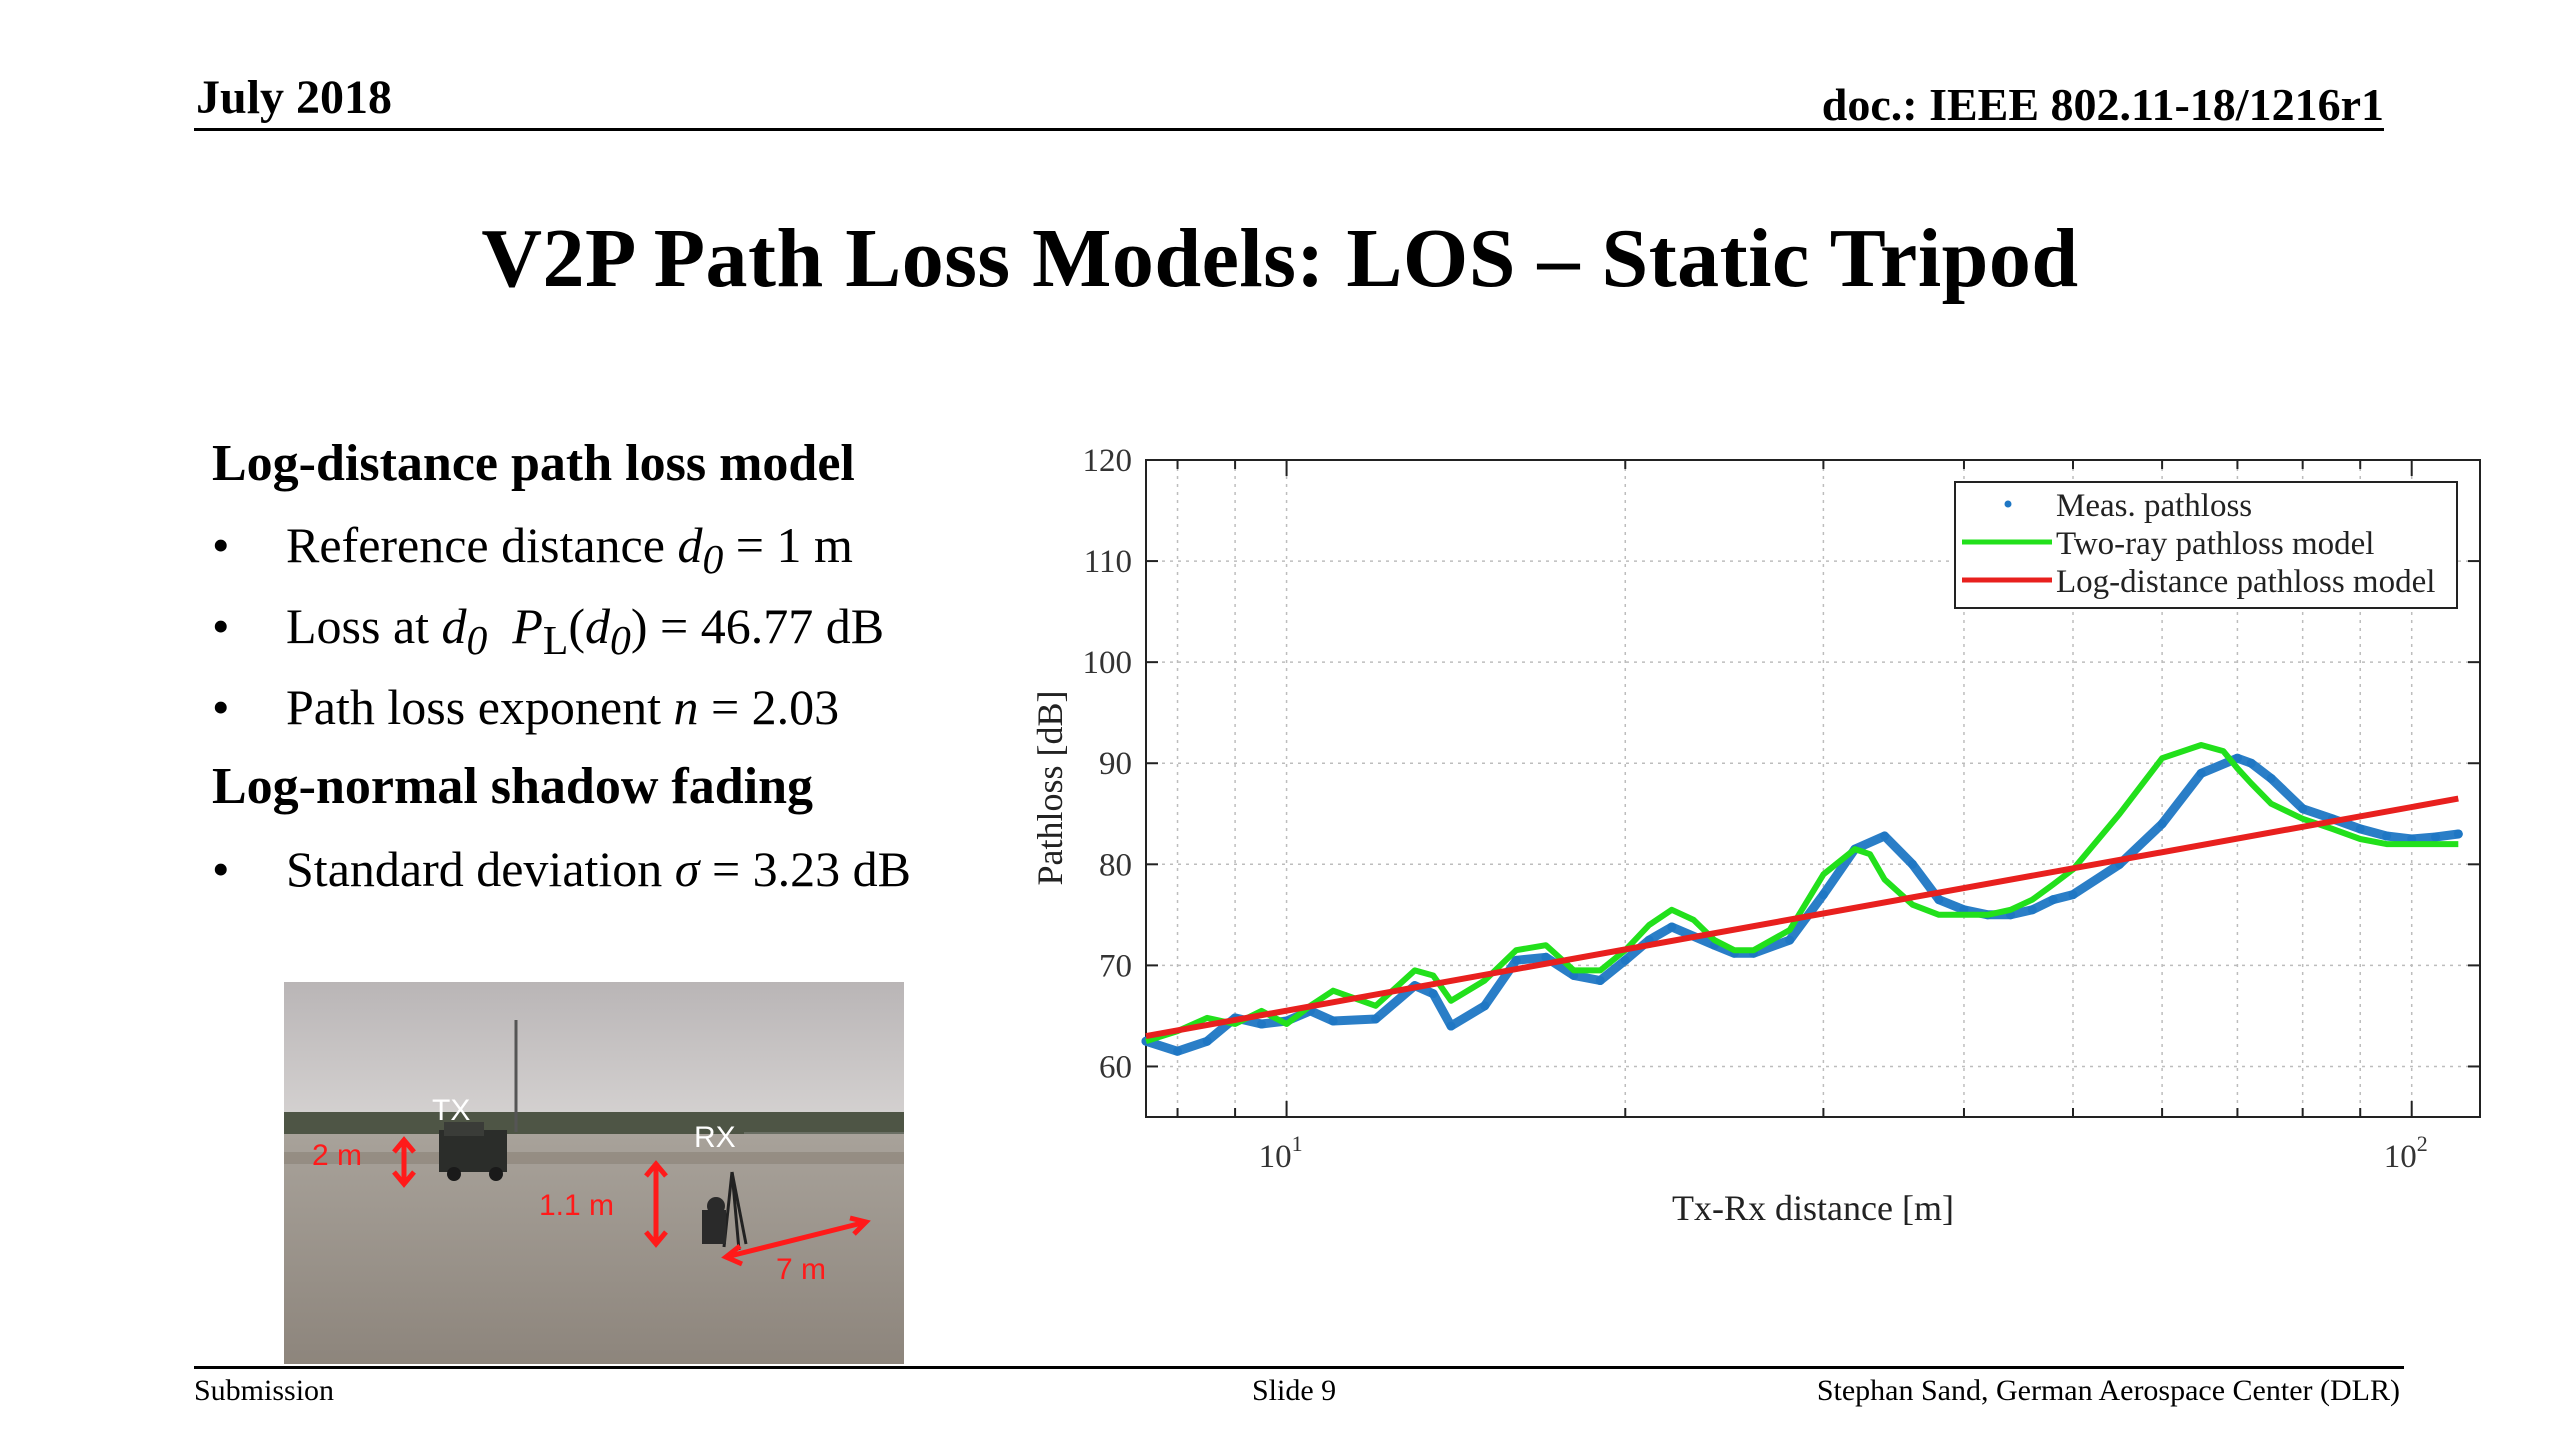 This screenshot has width=2560, height=1440. I want to click on heading-shadow-fading: Log-normal shadow fading, so click(512, 786).